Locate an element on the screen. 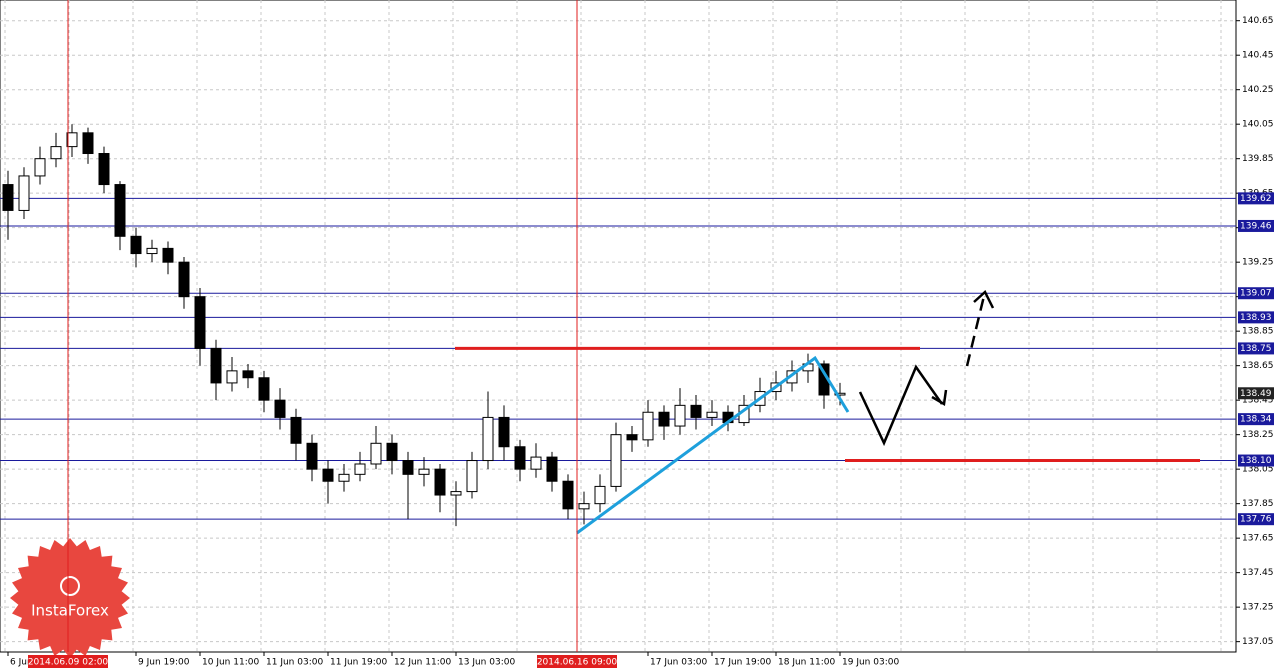 Image resolution: width=1276 pixels, height=670 pixels. forecast-drawings is located at coordinates (785, 412).